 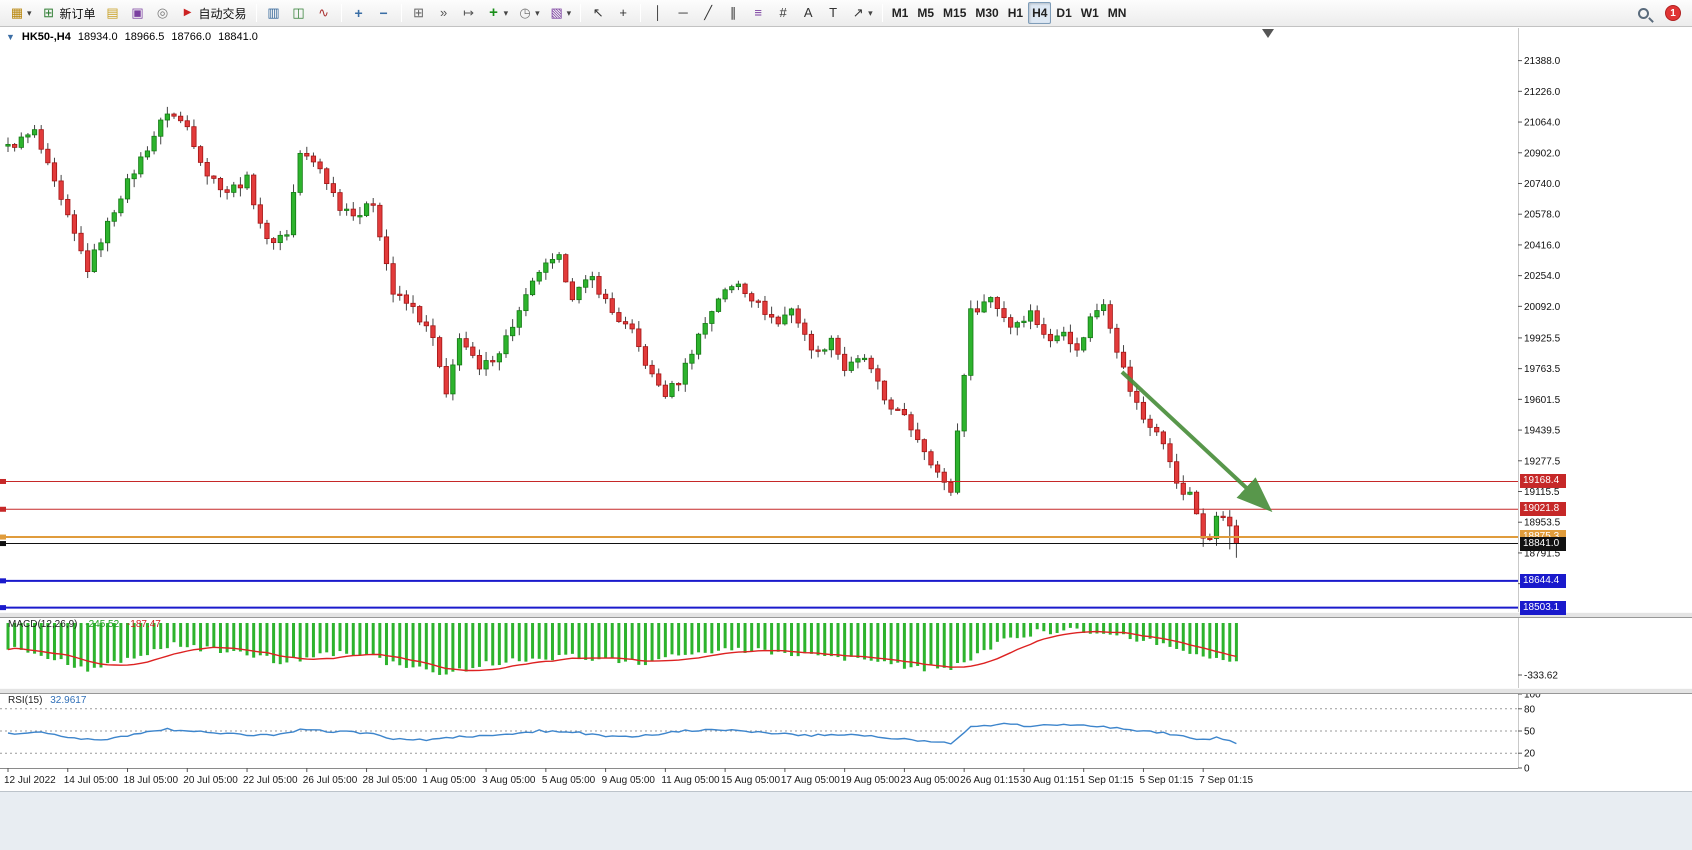 What do you see at coordinates (497, 13) in the screenshot?
I see `indicators-button: + ▾` at bounding box center [497, 13].